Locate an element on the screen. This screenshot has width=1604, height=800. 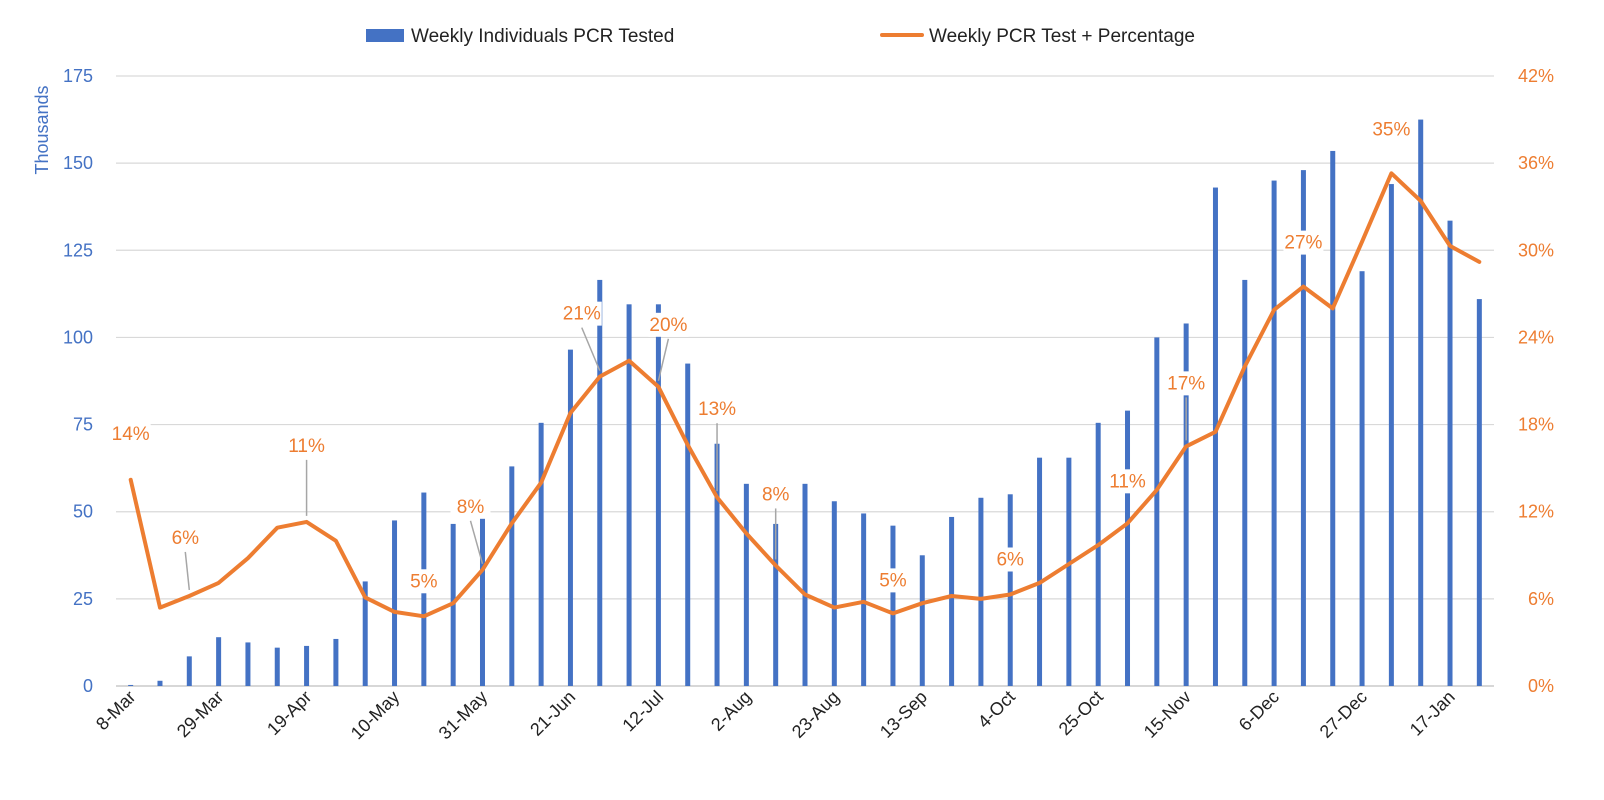
legend-bar-swatch is located at coordinates (385, 35).